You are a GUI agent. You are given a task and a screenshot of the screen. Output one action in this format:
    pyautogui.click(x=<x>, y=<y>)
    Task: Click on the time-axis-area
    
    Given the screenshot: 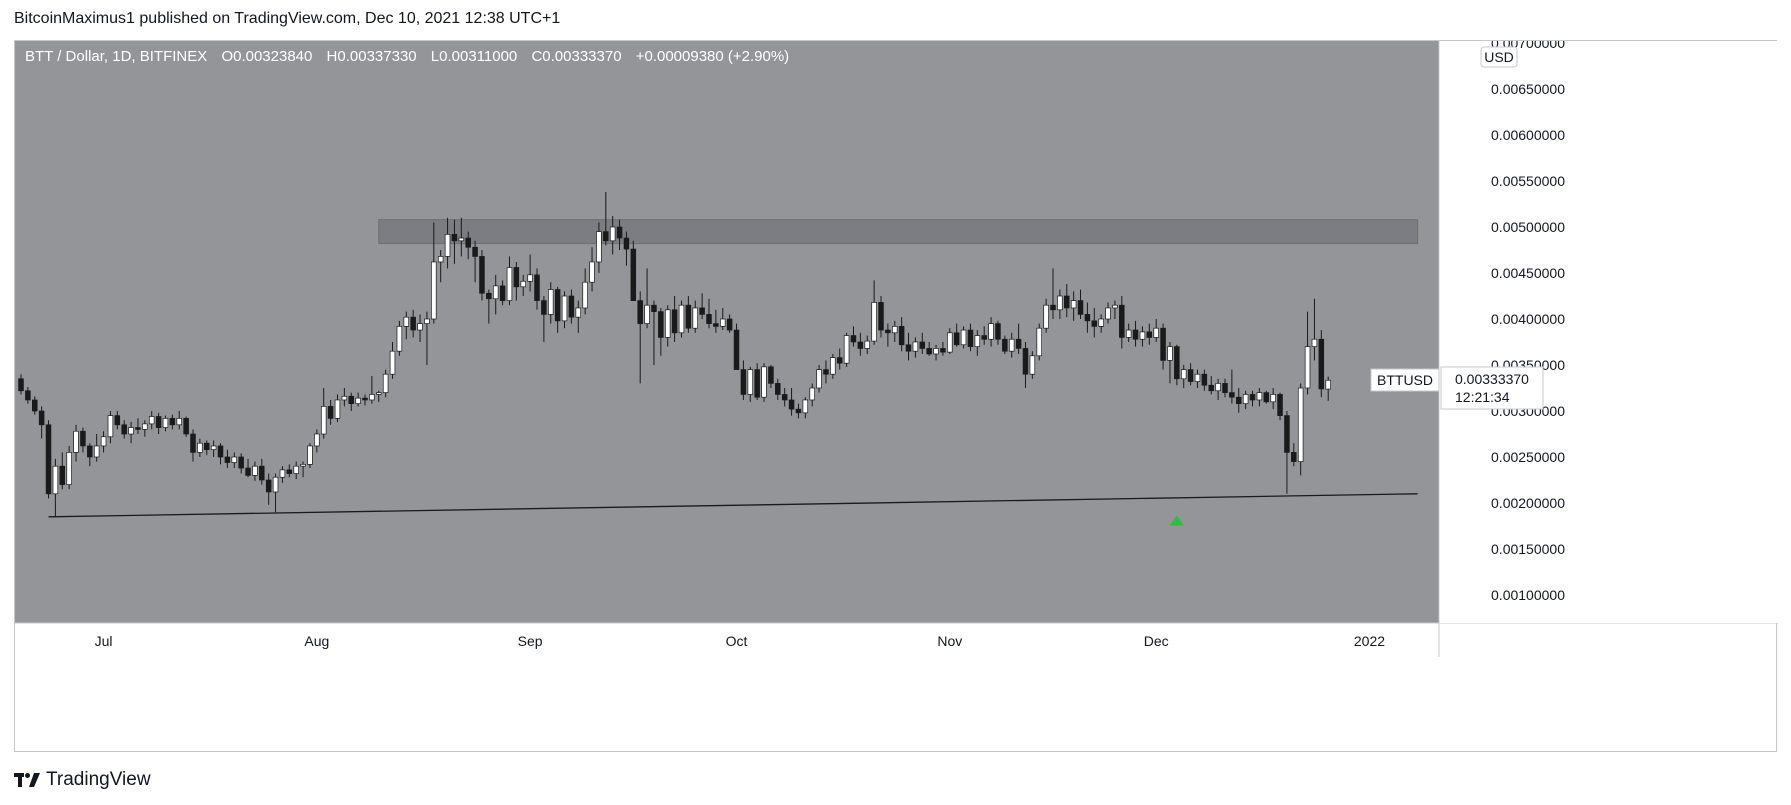 What is the action you would take?
    pyautogui.click(x=727, y=640)
    